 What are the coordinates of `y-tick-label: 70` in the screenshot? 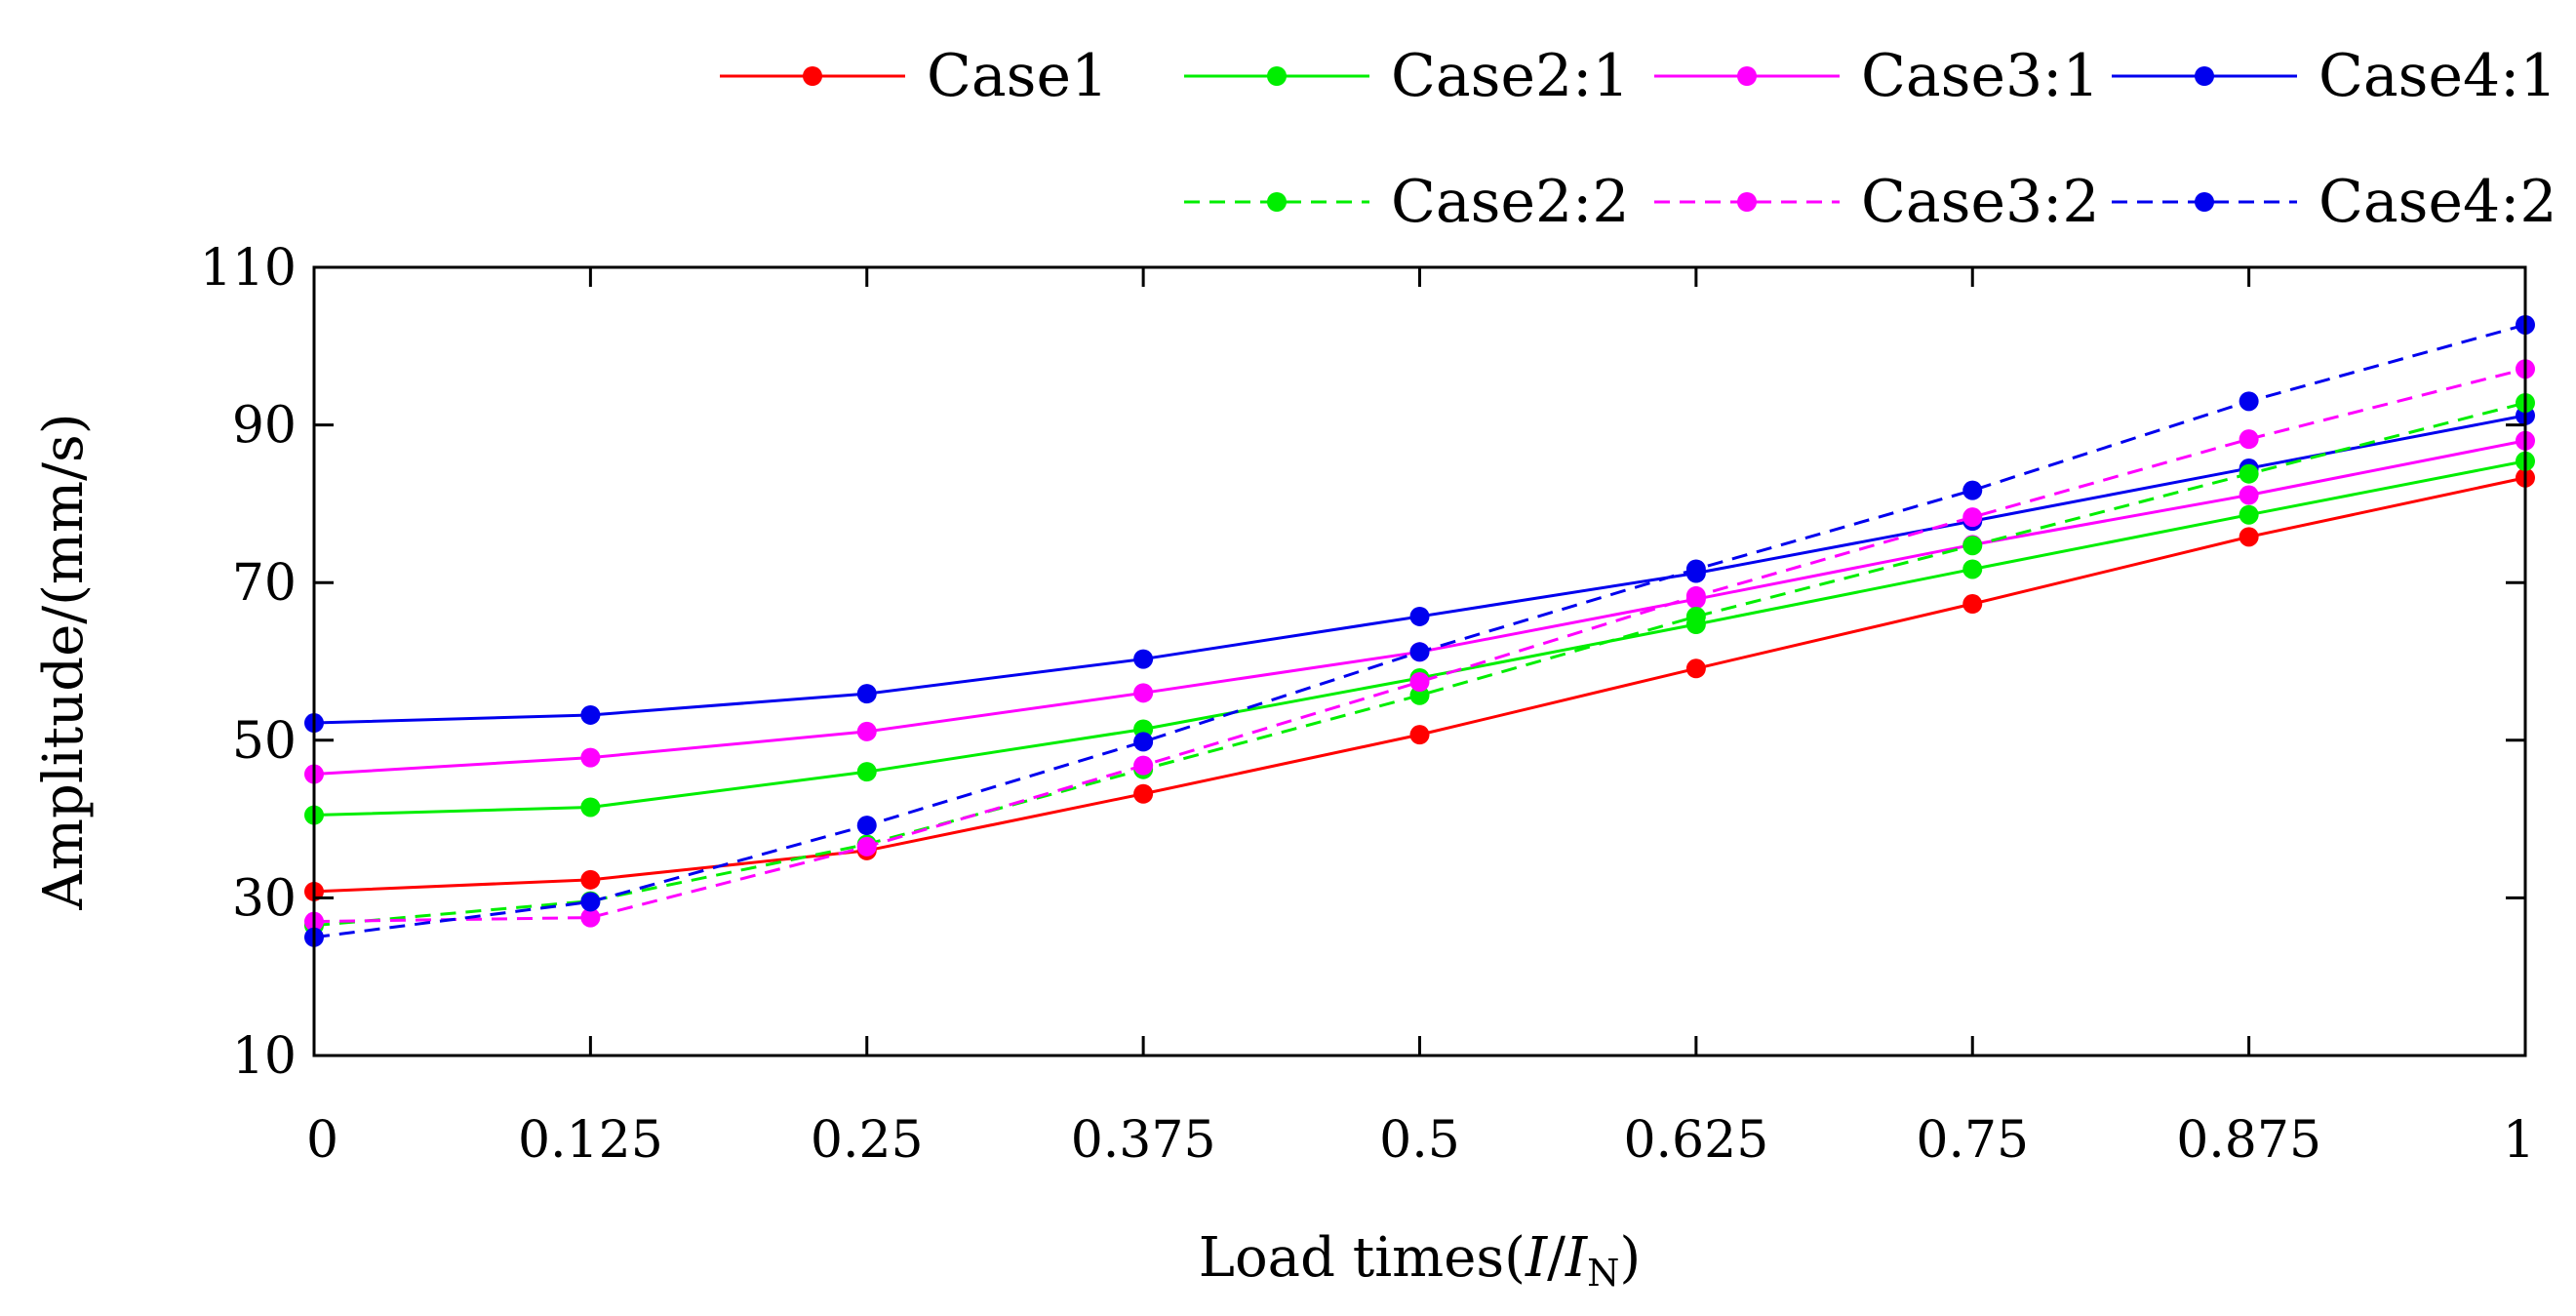 It's located at (264, 583).